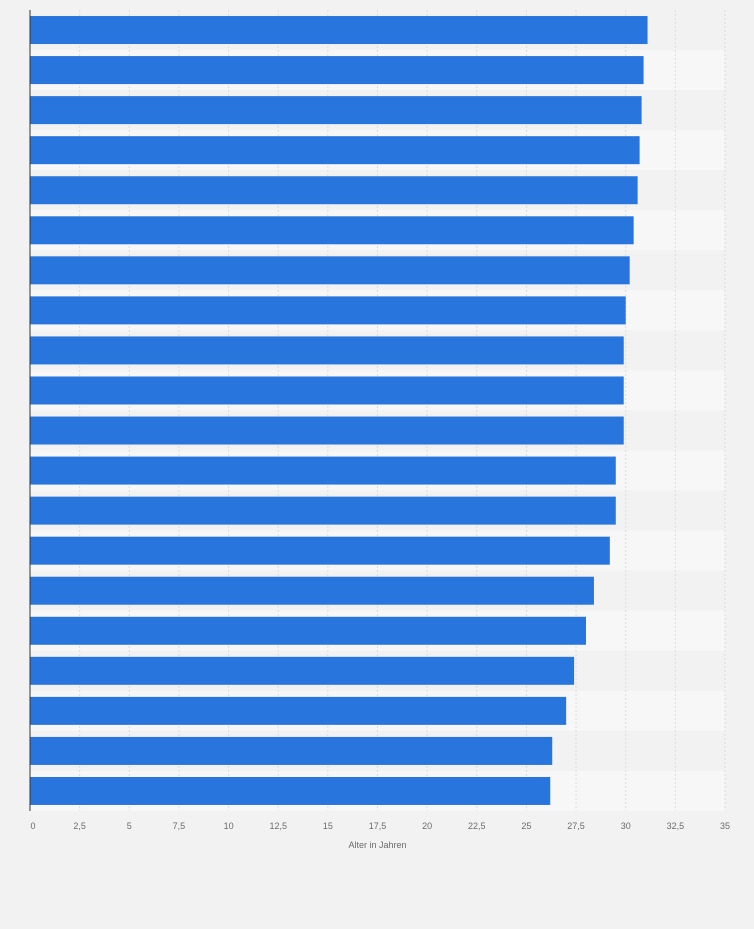 The height and width of the screenshot is (929, 754). What do you see at coordinates (328, 826) in the screenshot?
I see `x-tick-label: 15` at bounding box center [328, 826].